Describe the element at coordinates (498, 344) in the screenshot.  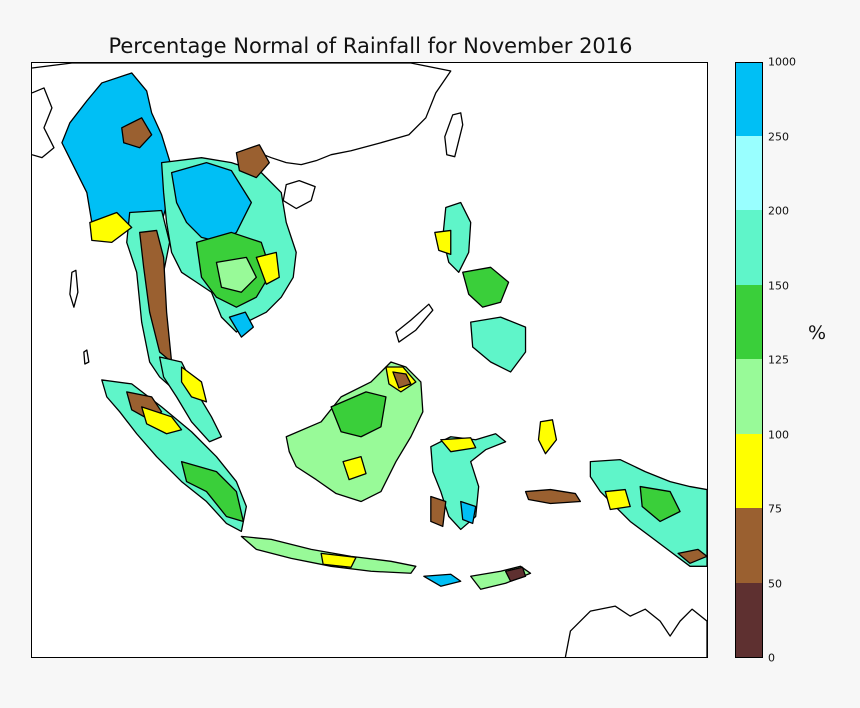
I see `region-mindanao` at that location.